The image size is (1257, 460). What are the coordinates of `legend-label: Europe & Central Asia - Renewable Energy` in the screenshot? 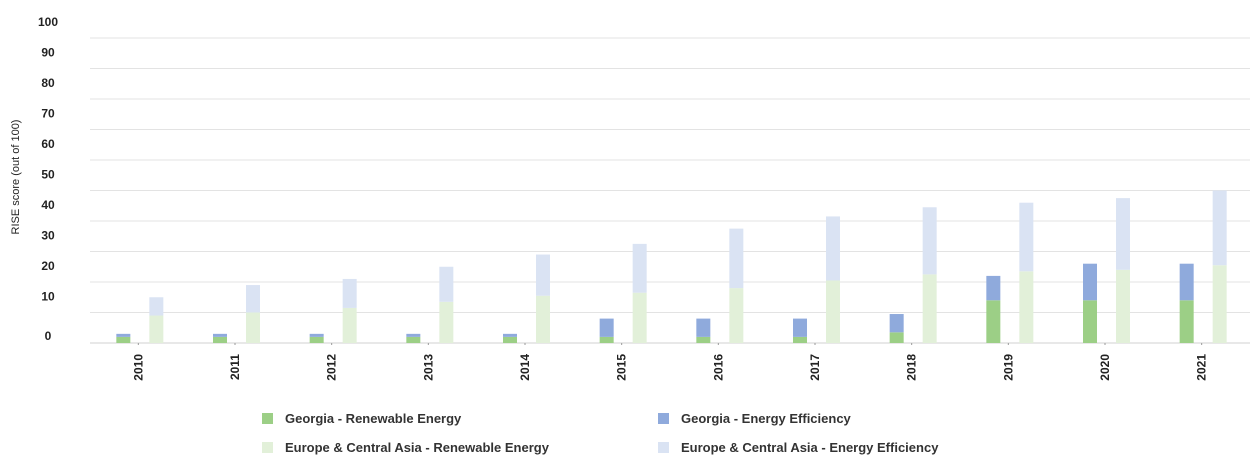 It's located at (417, 447).